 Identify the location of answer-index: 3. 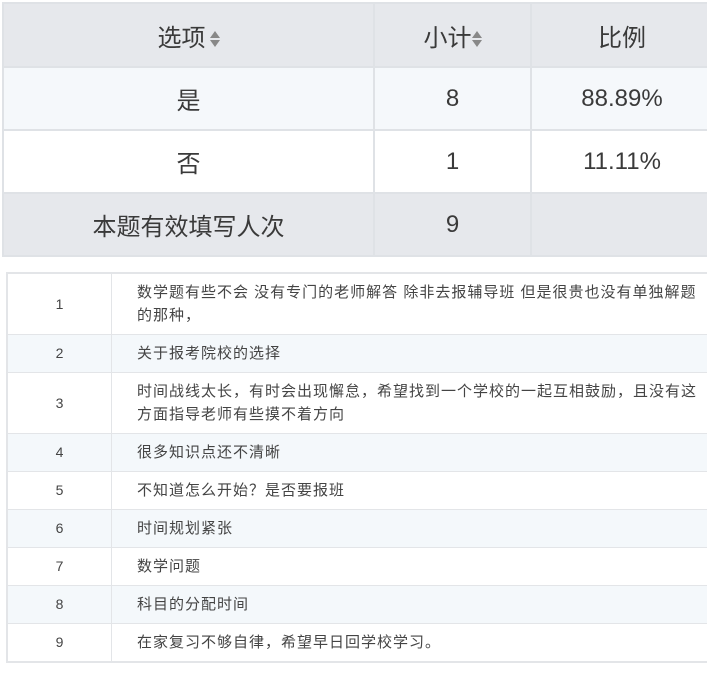
(59, 403).